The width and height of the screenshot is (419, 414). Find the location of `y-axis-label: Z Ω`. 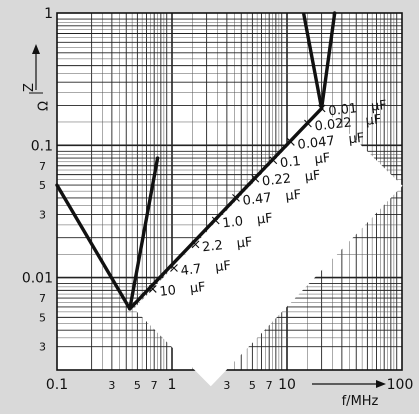

y-axis-label: Z Ω is located at coordinates (37, 77).